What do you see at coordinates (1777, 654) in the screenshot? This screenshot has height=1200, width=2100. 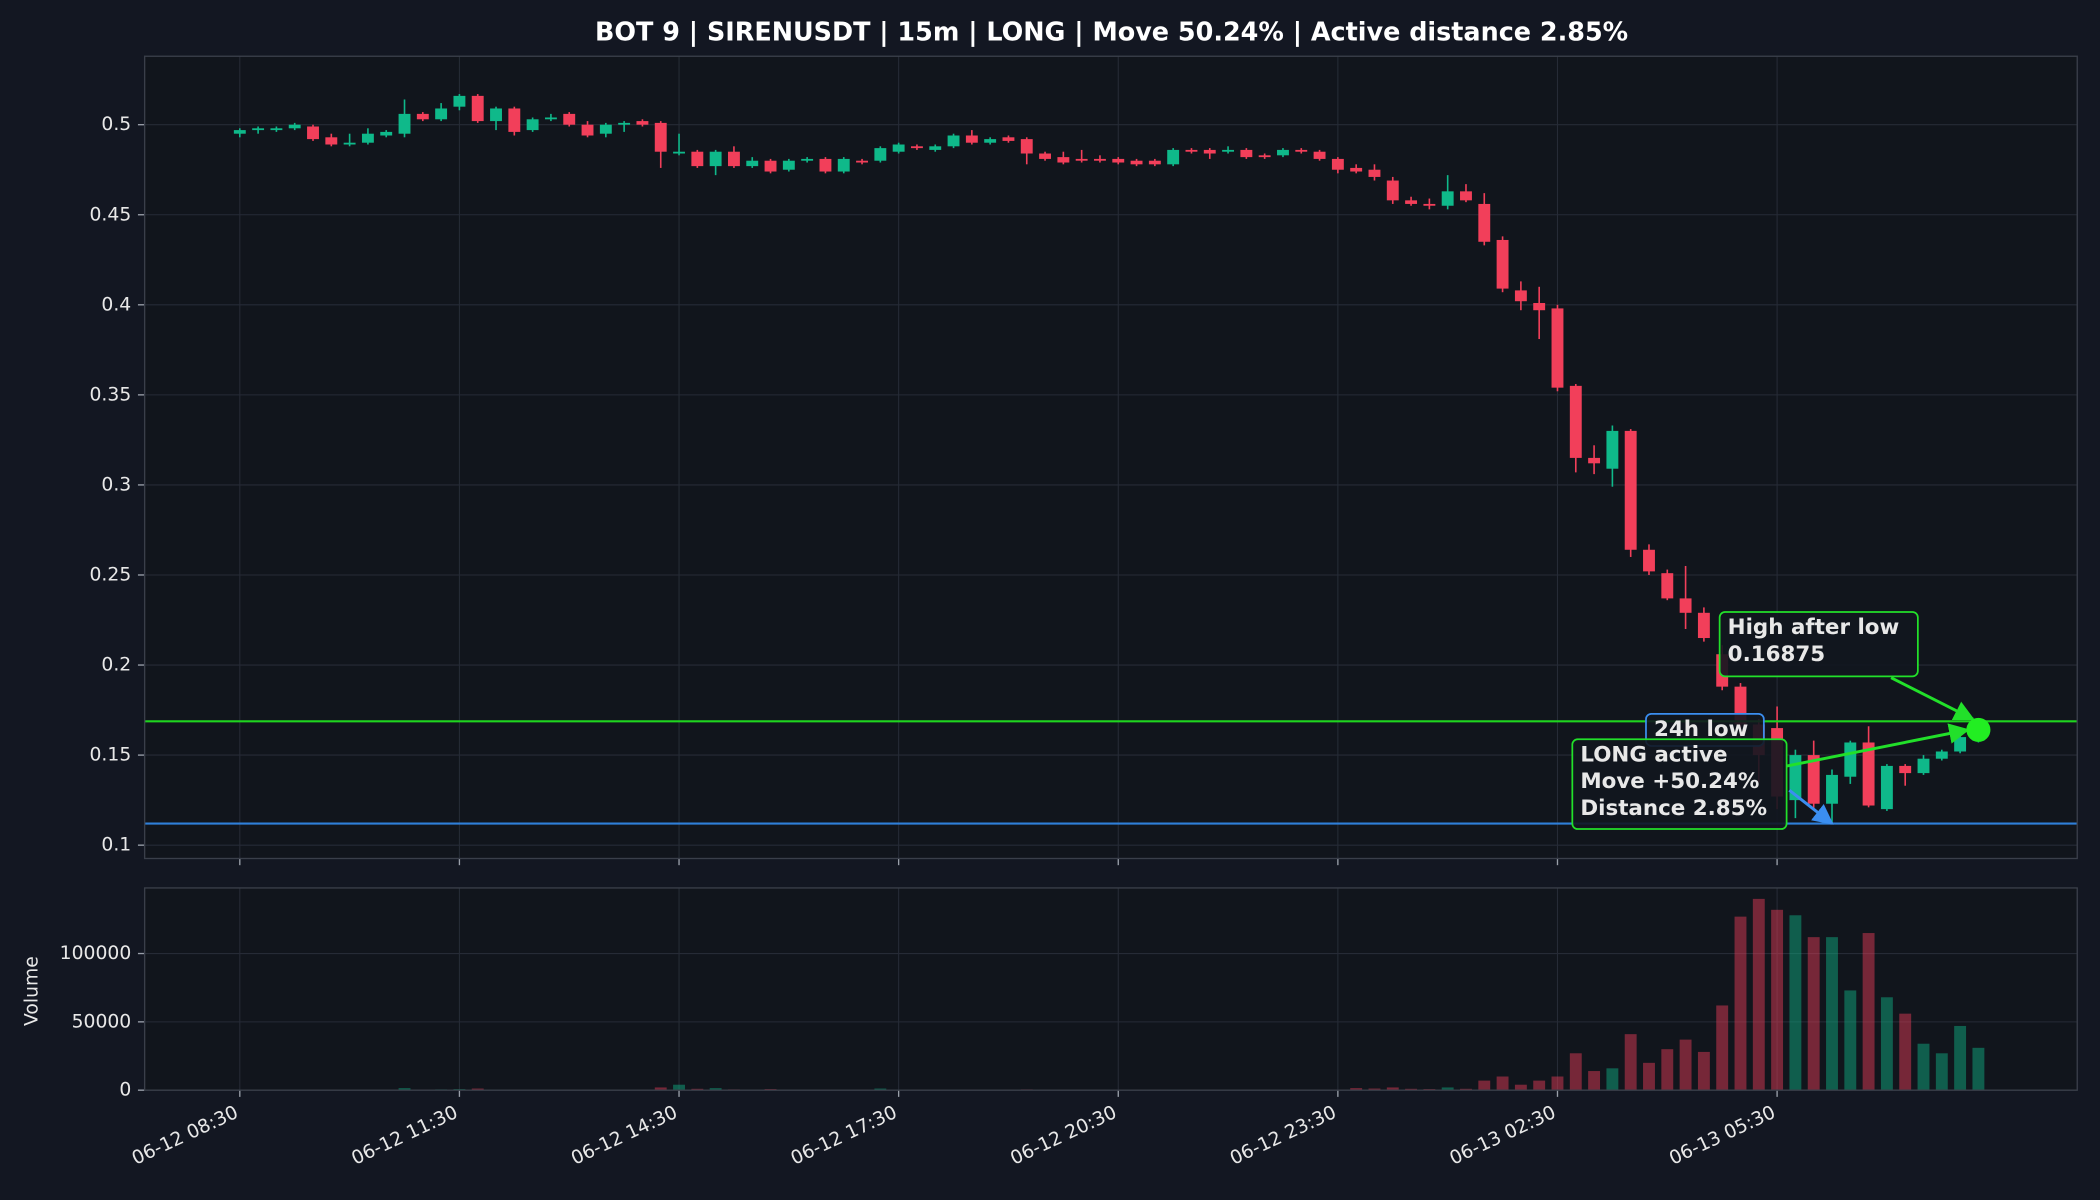 I see `annotation-text: 0.16875` at bounding box center [1777, 654].